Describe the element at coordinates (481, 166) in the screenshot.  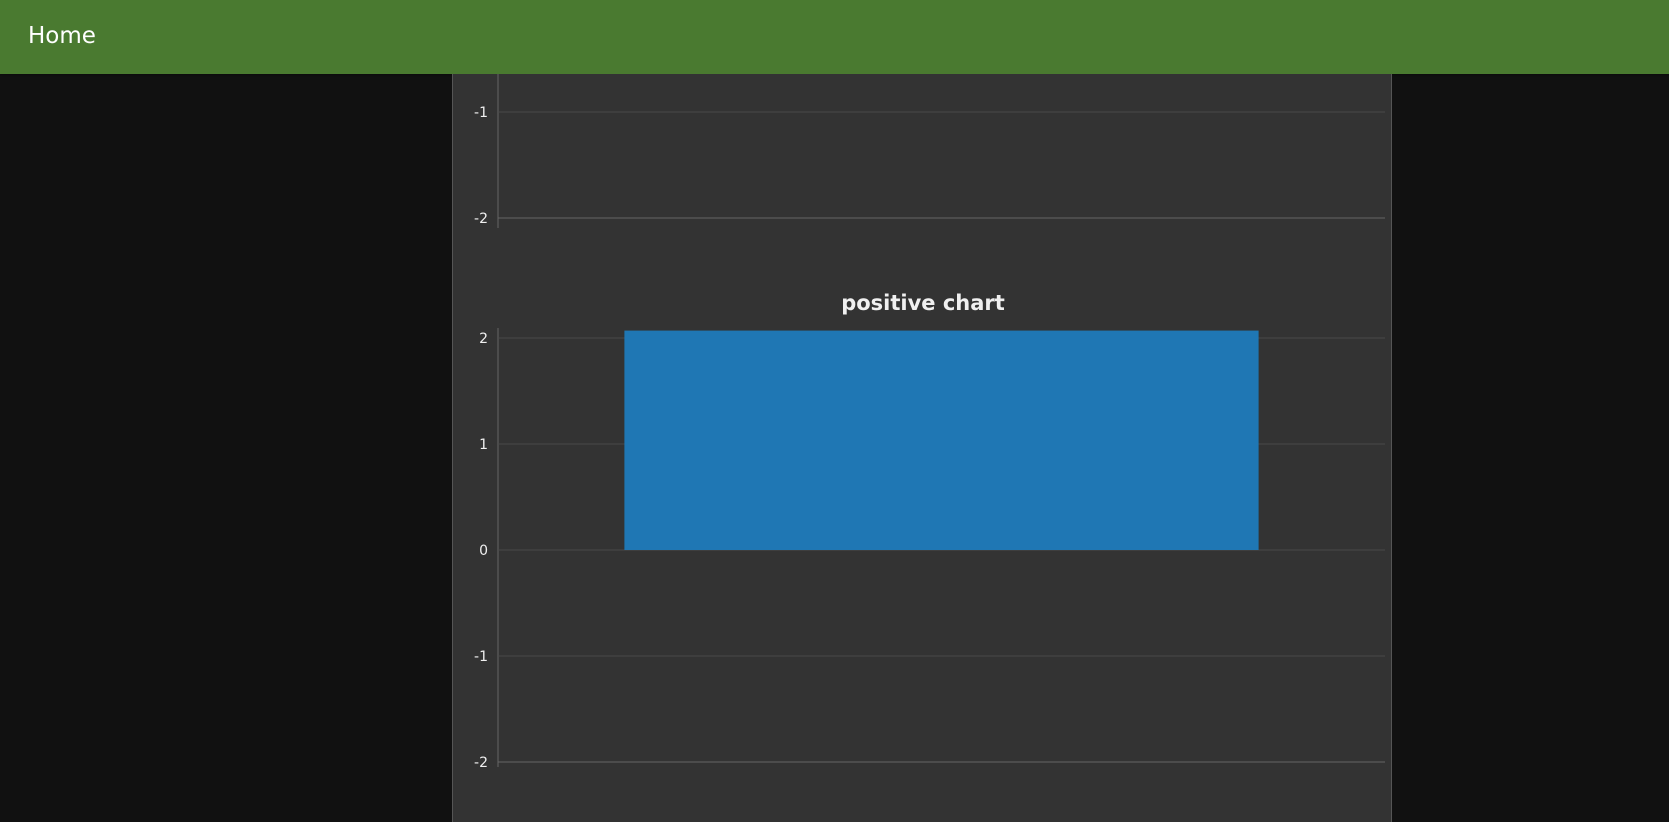
I see `chart-1-y-ticks: -1 -2` at that location.